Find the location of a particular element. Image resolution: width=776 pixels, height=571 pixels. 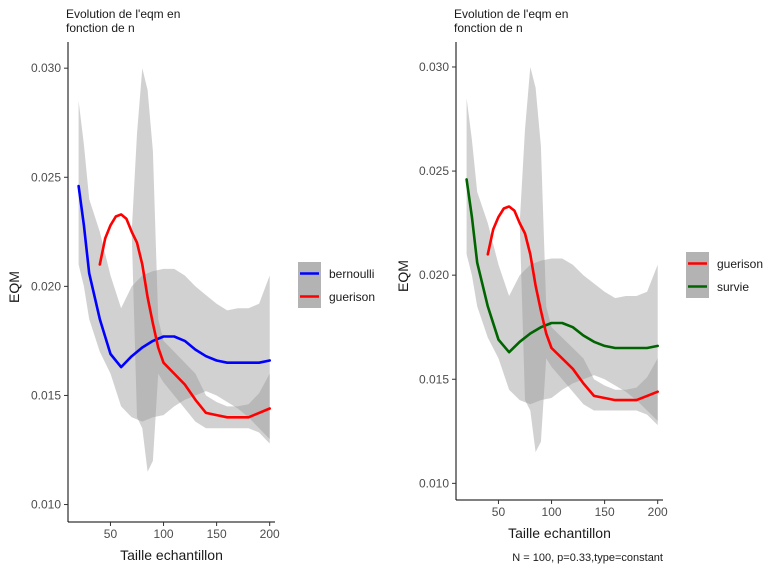

series-line-survie is located at coordinates (562, 266).